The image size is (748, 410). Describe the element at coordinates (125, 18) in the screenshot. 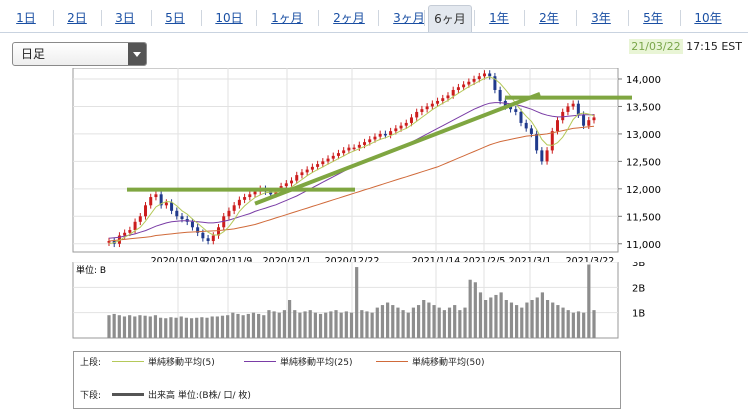

I see `tab-2: 3日` at that location.